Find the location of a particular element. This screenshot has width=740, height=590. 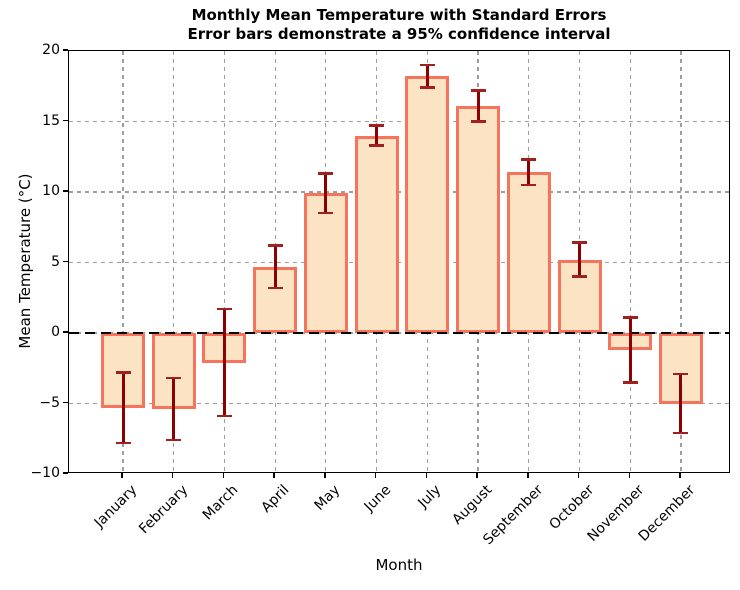

zero-reference-line is located at coordinates (399, 333).